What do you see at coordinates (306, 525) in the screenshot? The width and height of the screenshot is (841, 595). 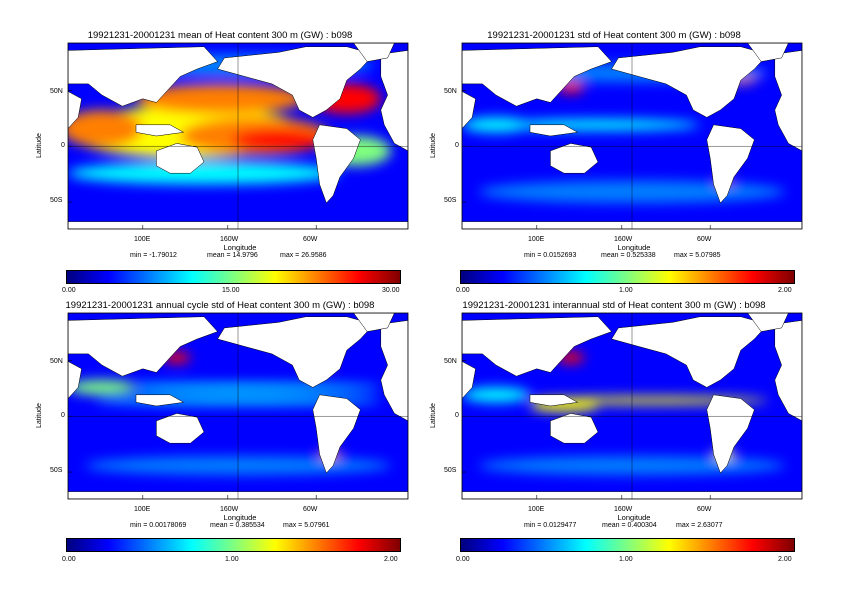 I see `stat-max: max = 5.07961` at bounding box center [306, 525].